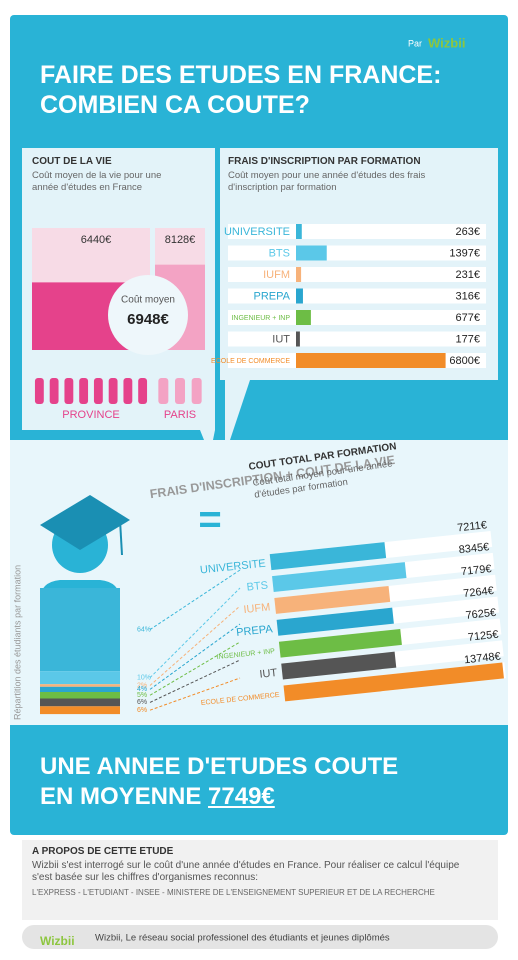 Image resolution: width=518 pixels, height=960 pixels. What do you see at coordinates (180, 240) in the screenshot?
I see `region-value: 8128€` at bounding box center [180, 240].